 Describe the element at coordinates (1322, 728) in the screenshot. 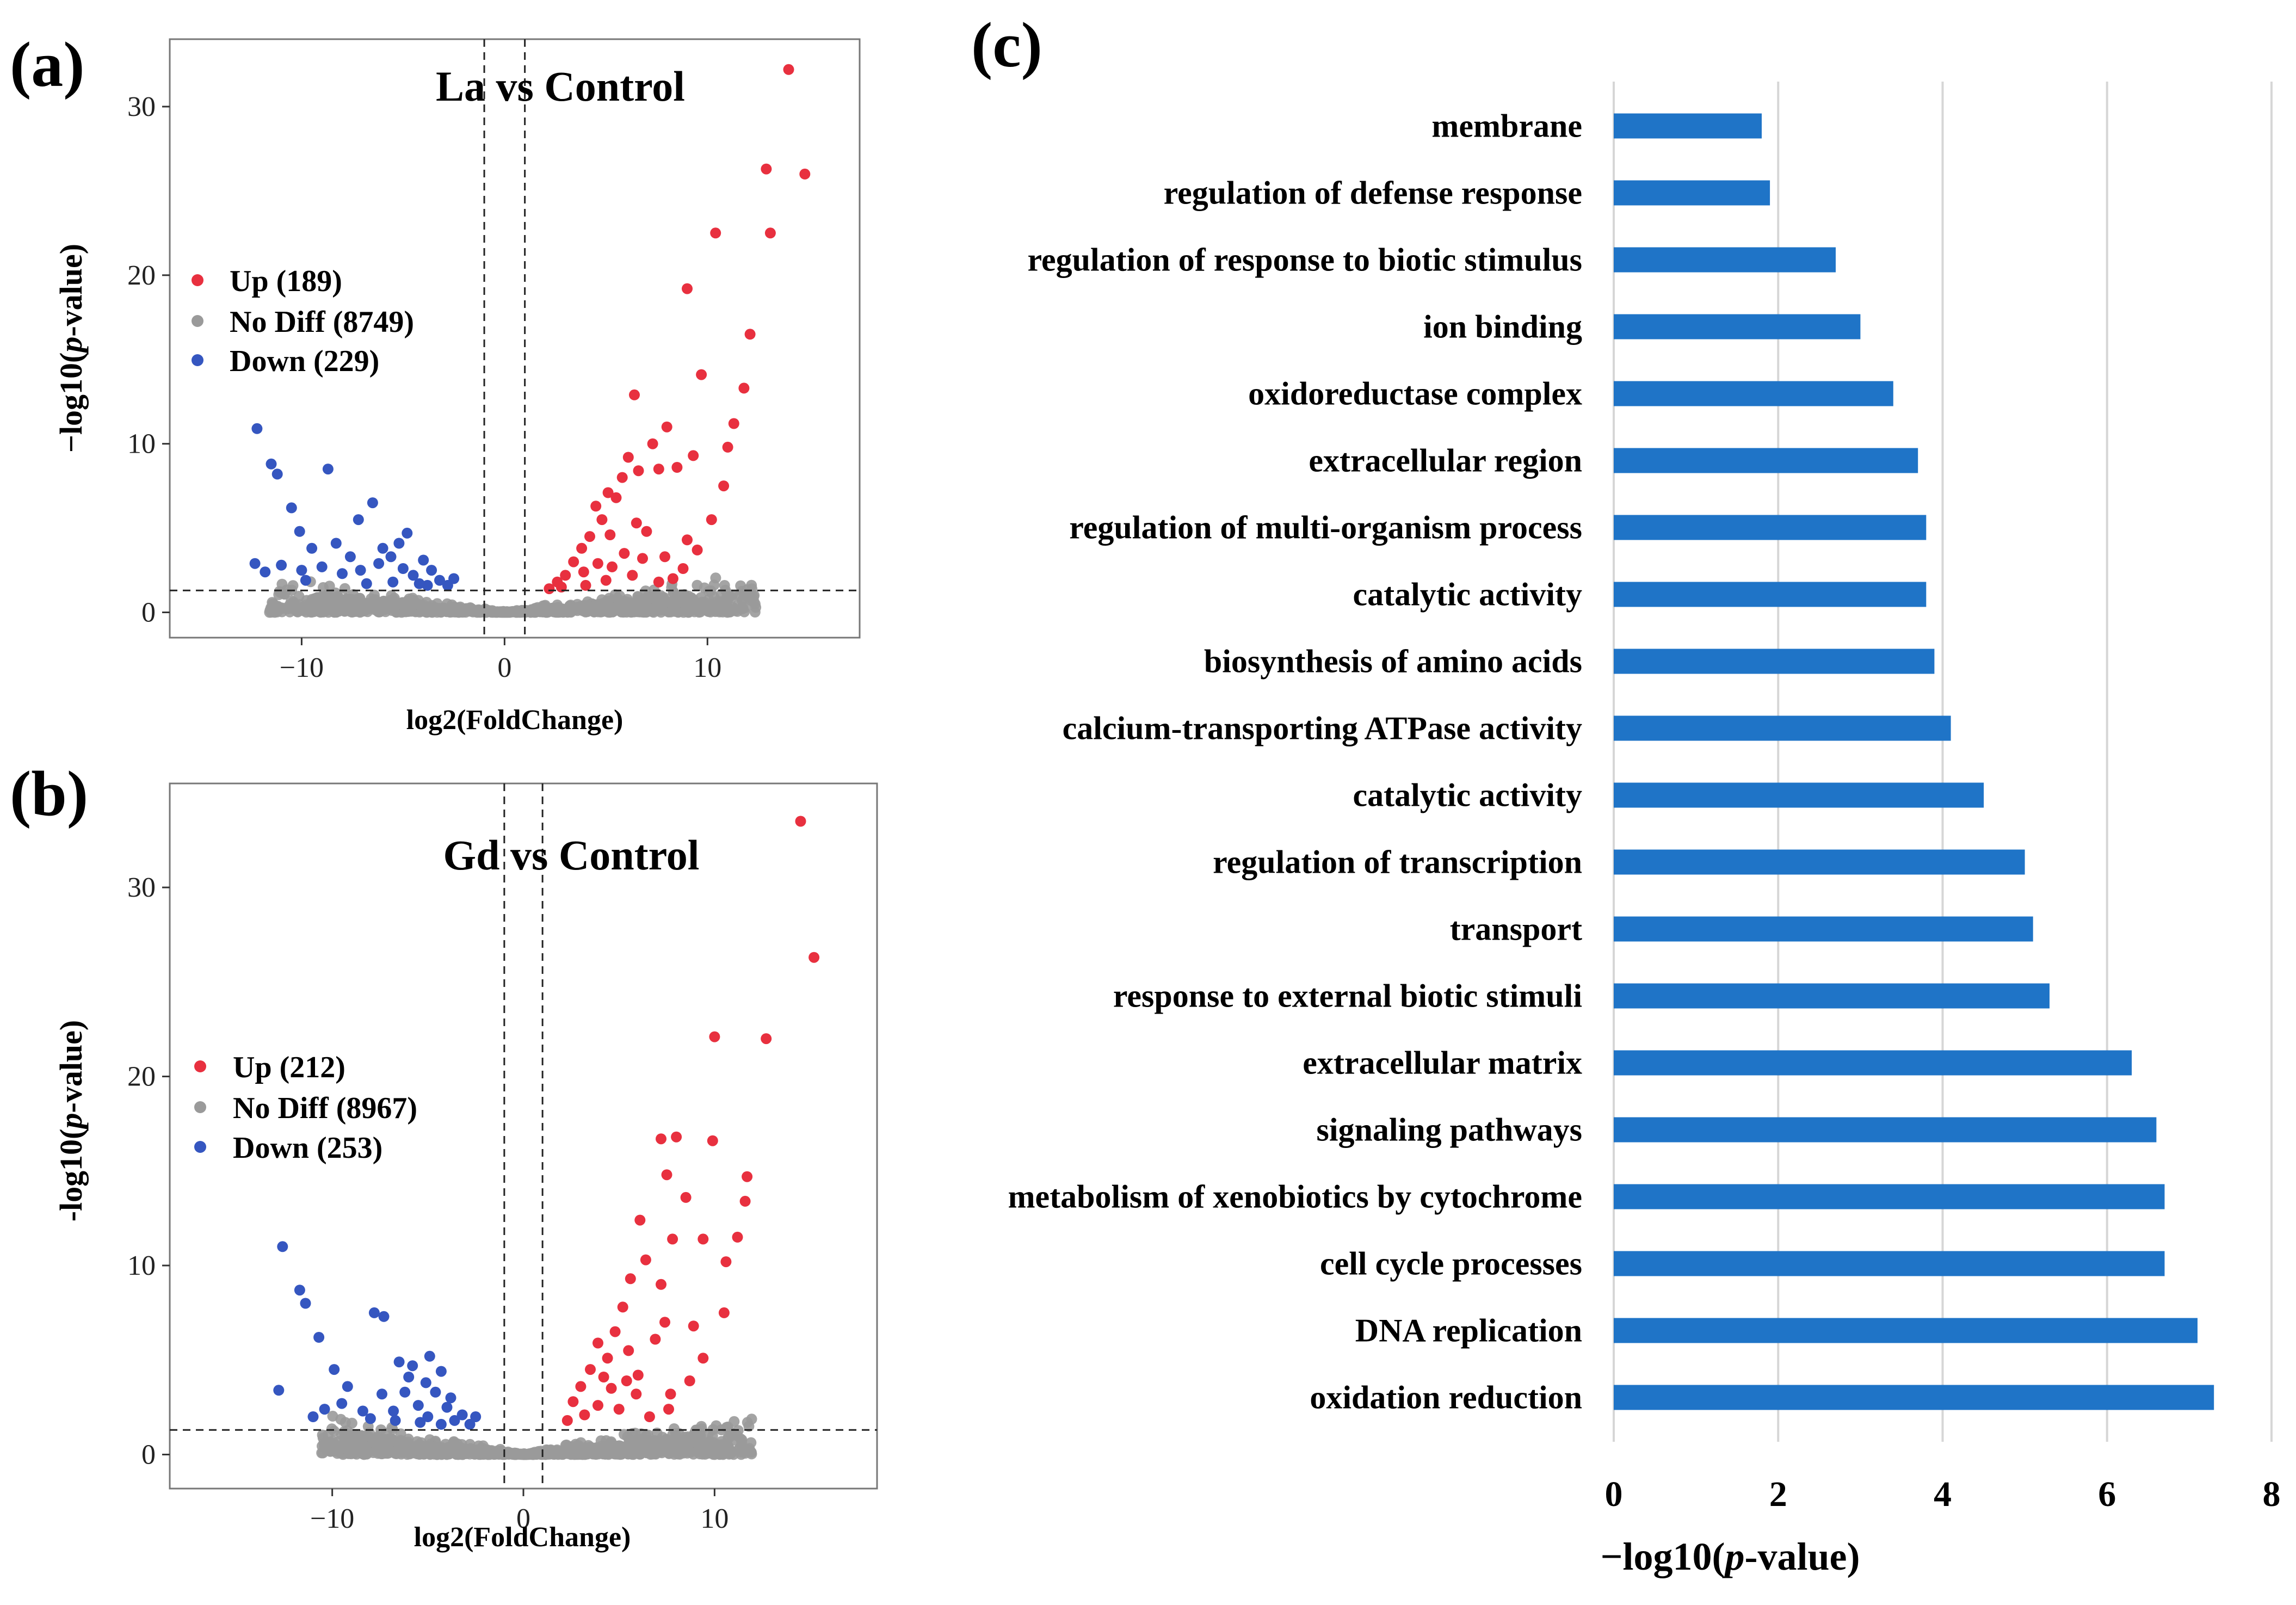

I see `category-label: calcium-transporting ATPase activity` at that location.